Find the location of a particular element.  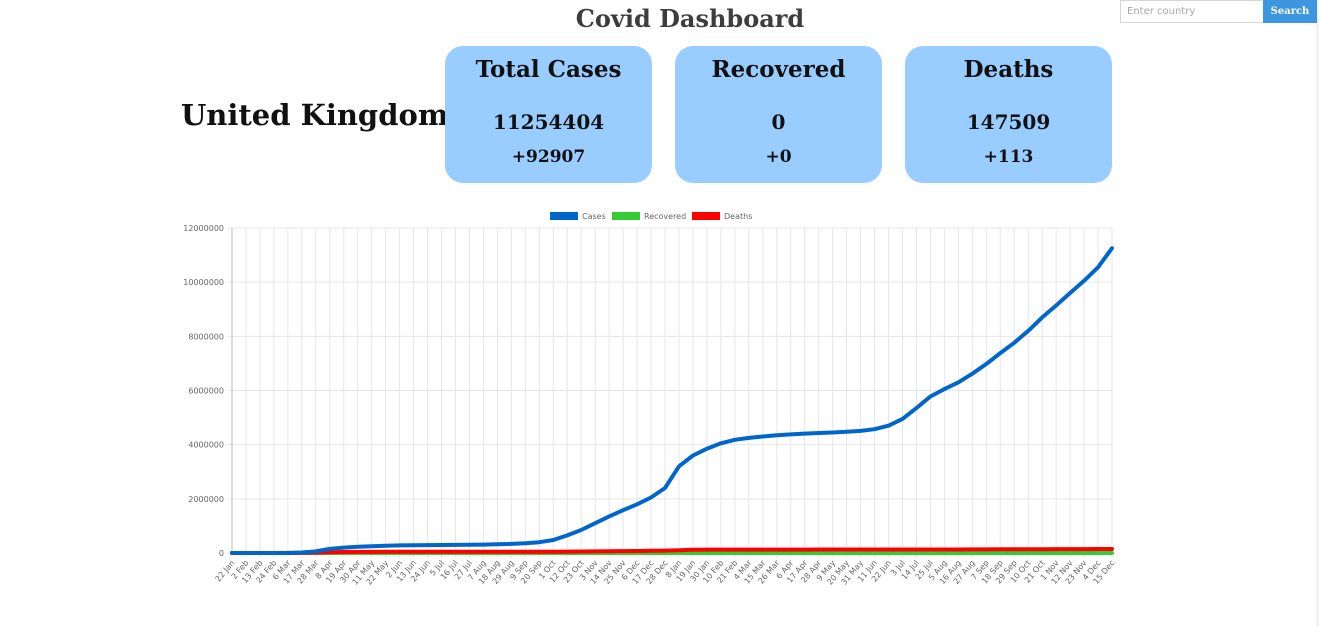

legend-label-recovered: Recovered is located at coordinates (665, 216).